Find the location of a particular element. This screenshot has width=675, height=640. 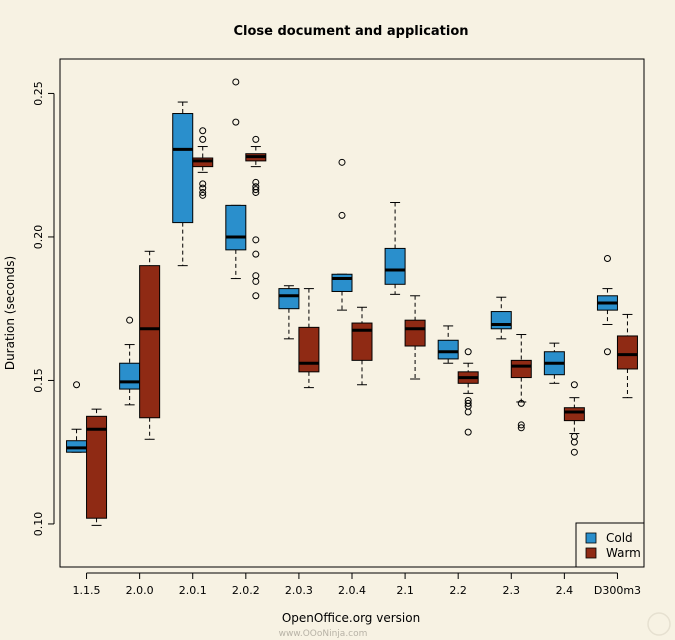

x-tick-label: D300m3 is located at coordinates (617, 590).